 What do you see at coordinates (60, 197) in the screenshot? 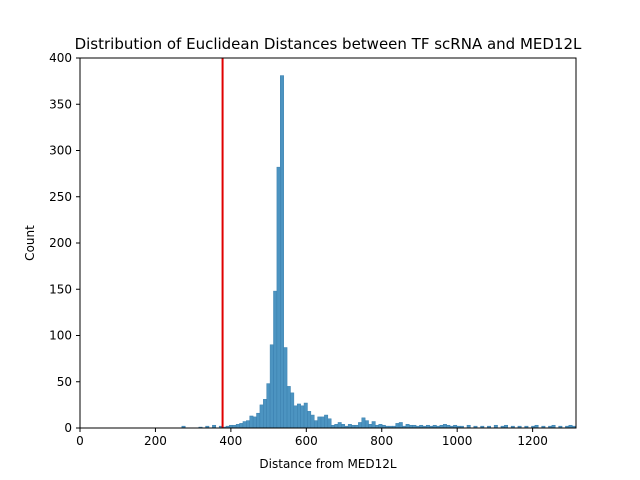
I see `y-tick-label: 250` at bounding box center [60, 197].